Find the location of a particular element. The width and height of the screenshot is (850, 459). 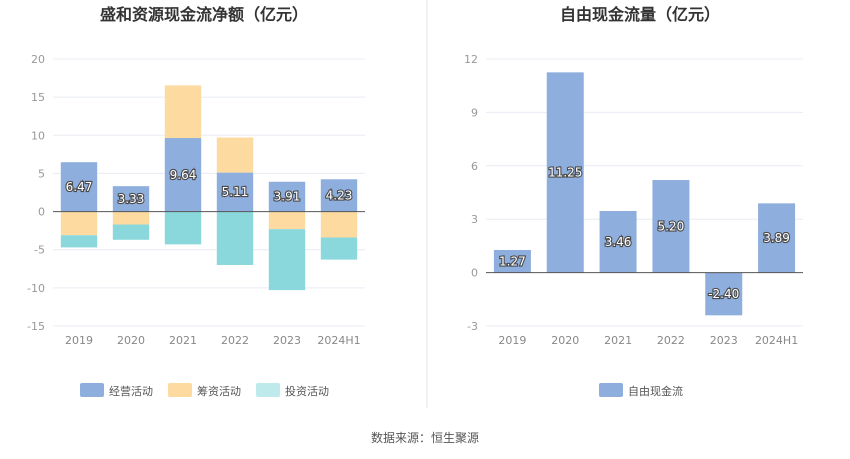

bar-投资活动-2021 is located at coordinates (183, 228).